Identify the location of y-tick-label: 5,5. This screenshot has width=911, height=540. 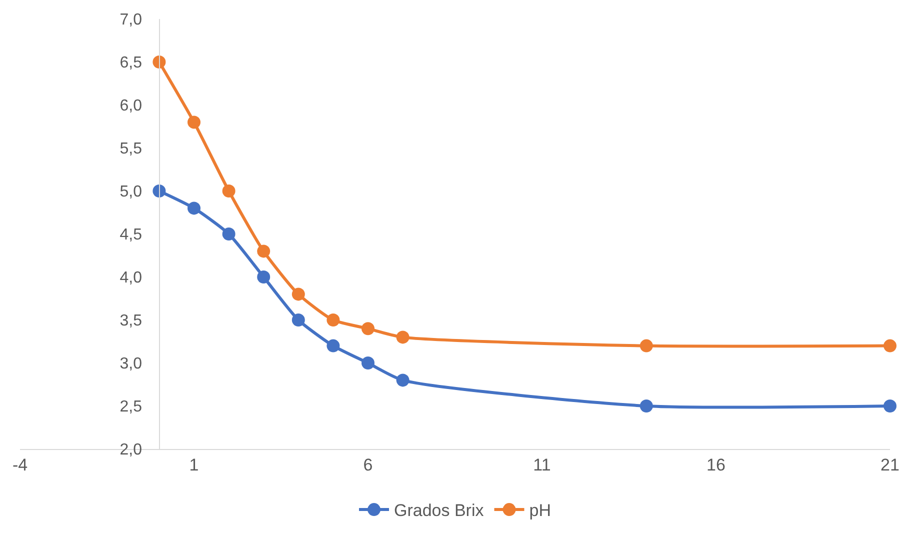
(131, 149).